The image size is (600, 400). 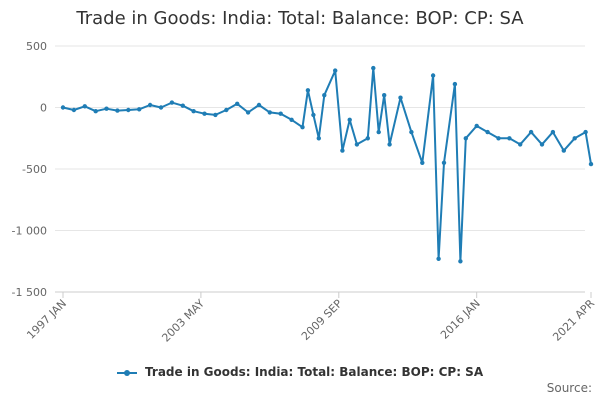 I want to click on x-tick-label: 1997 JAN, so click(x=46, y=319).